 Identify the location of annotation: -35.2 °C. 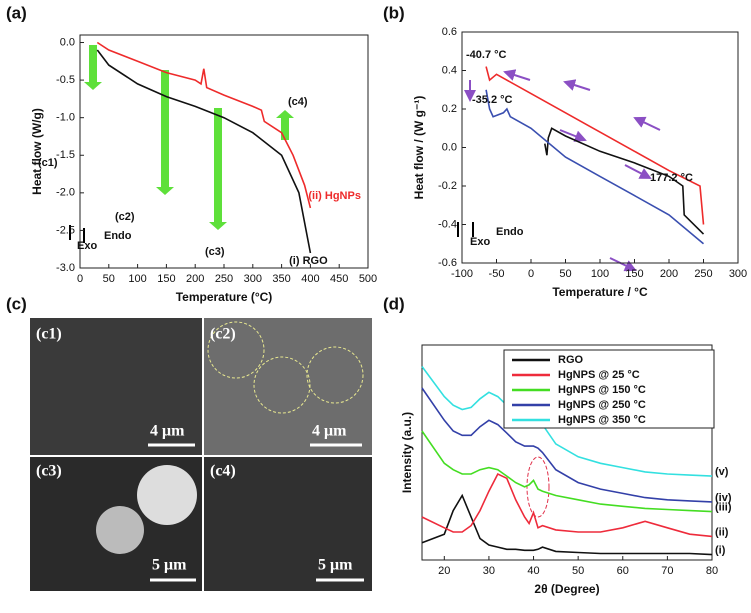
(492, 100).